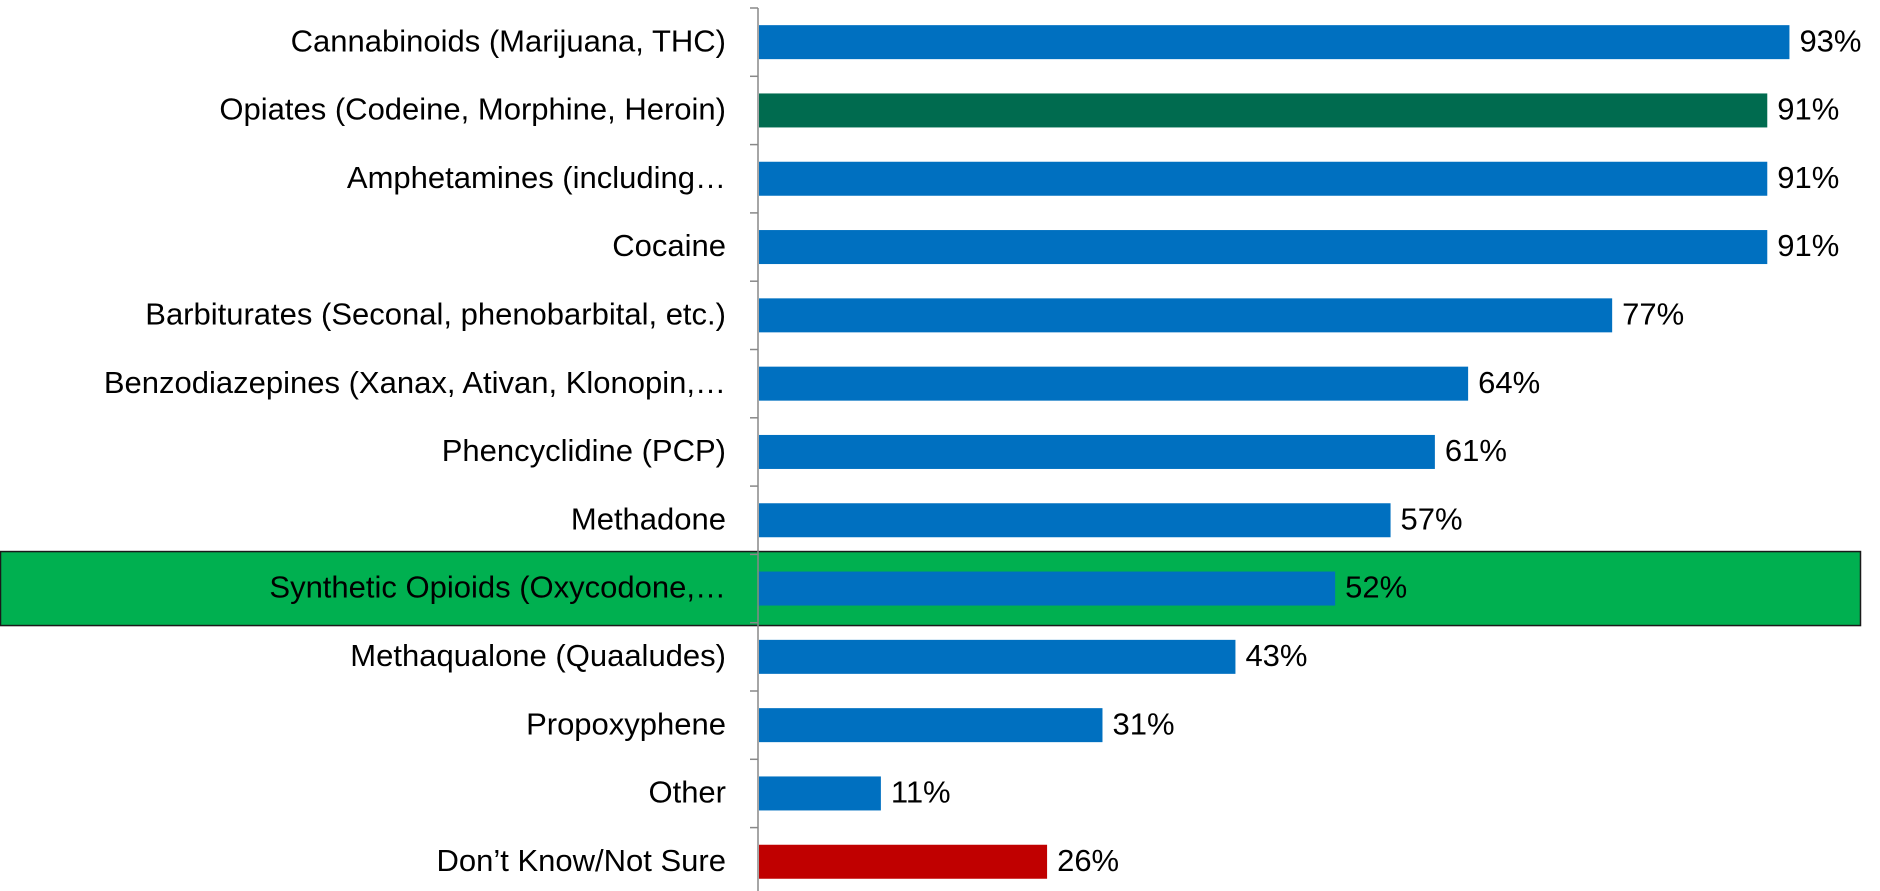 The width and height of the screenshot is (1880, 891). I want to click on category-label: Cannabinoids (Marijuana, THC), so click(508, 40).